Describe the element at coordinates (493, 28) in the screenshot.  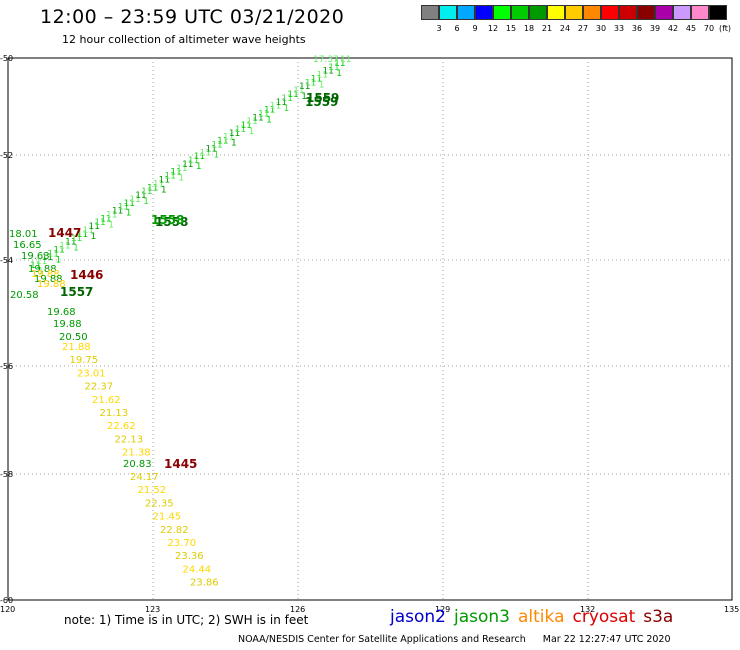
I see `scale-label: 12` at that location.